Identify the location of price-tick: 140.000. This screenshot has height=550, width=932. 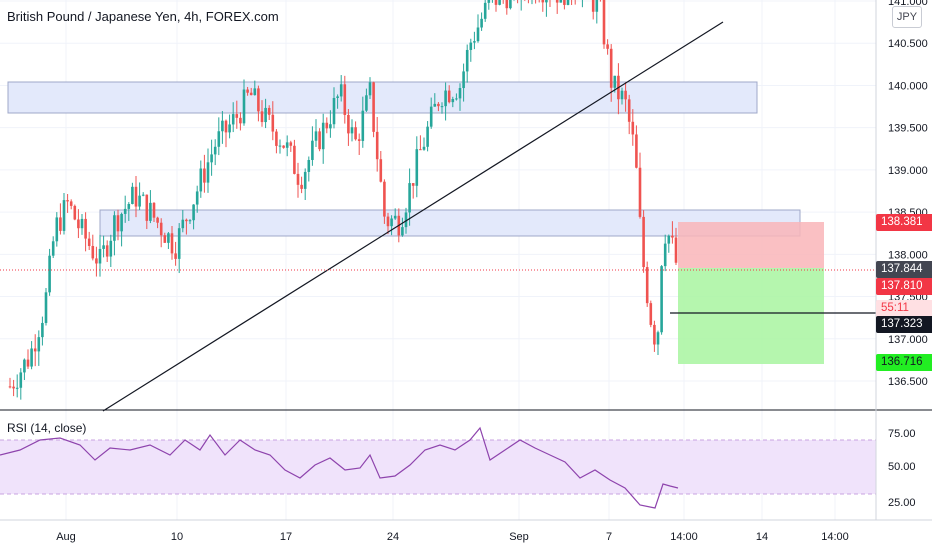
(908, 86).